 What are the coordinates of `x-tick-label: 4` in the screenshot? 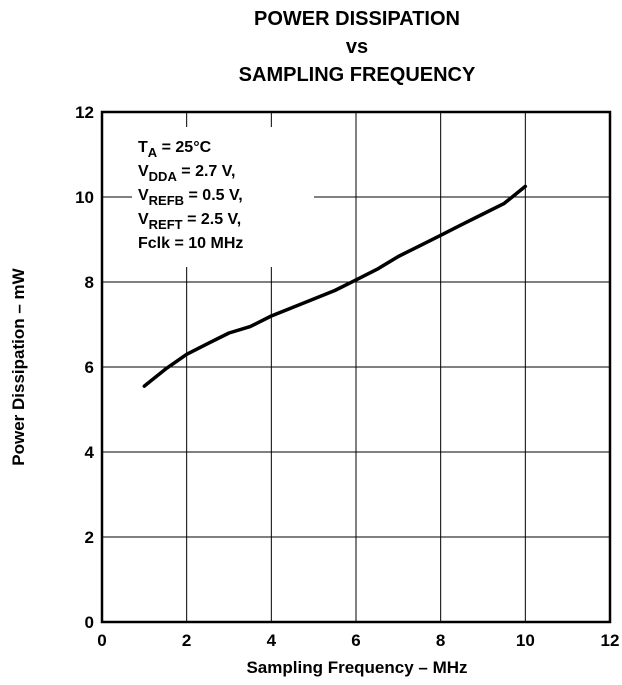 It's located at (272, 640).